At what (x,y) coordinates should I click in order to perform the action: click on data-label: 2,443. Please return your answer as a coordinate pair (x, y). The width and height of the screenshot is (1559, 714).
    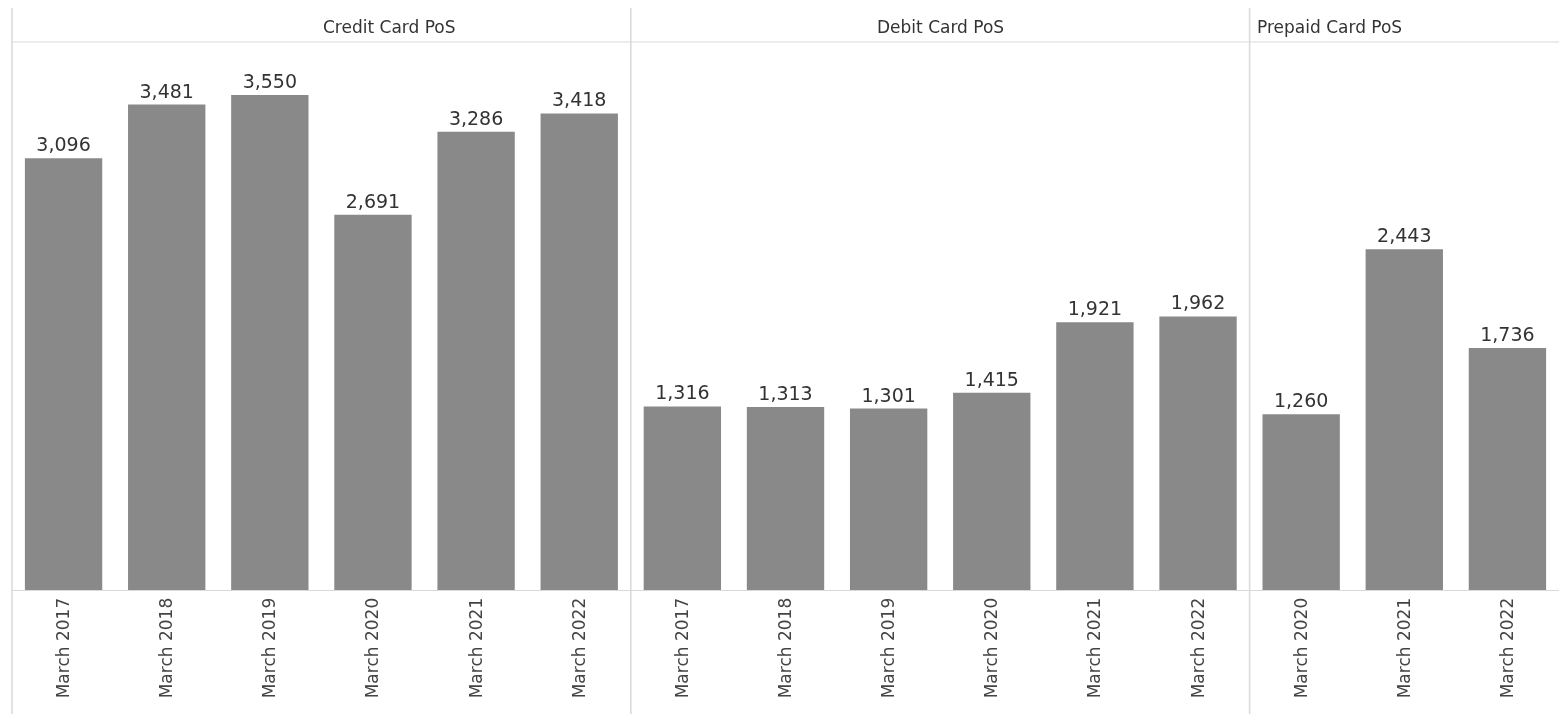
    Looking at the image, I should click on (1404, 235).